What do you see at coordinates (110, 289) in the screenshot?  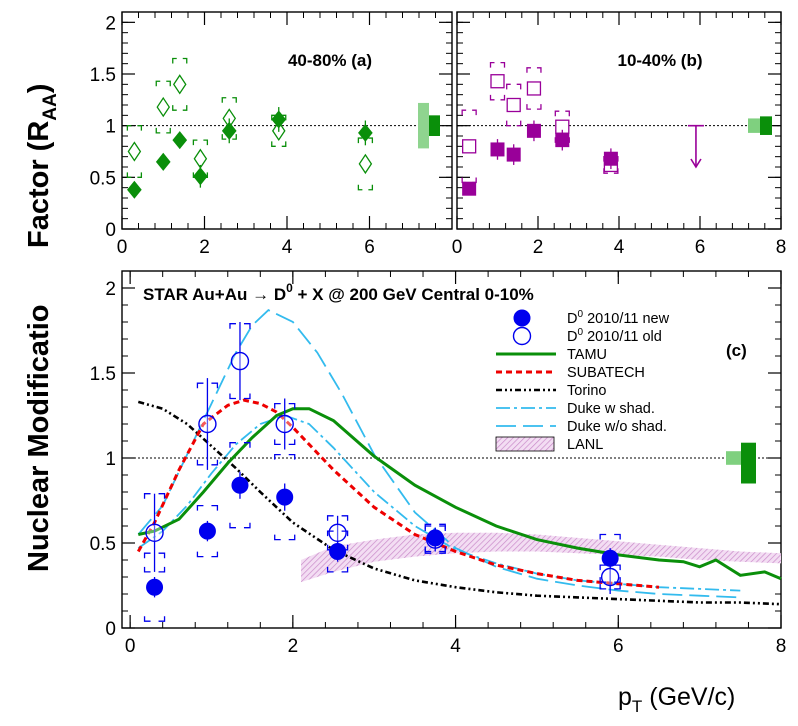 I see `panel-c-y-tick-label: 2` at bounding box center [110, 289].